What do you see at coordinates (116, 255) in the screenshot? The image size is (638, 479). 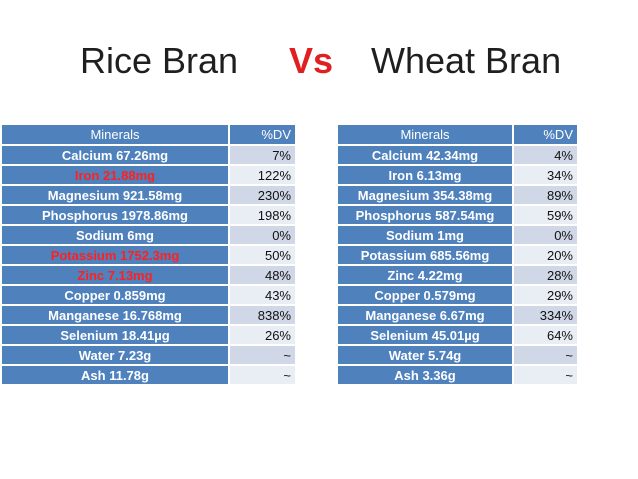 I see `mineral-name-cell: Potassium 1752.3mg` at bounding box center [116, 255].